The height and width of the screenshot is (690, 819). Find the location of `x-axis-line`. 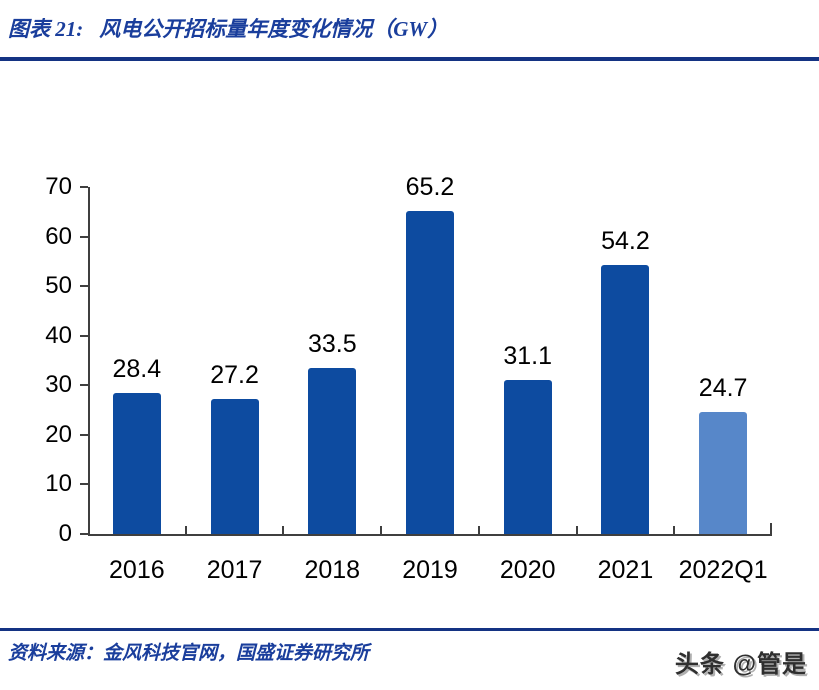

x-axis-line is located at coordinates (430, 535).